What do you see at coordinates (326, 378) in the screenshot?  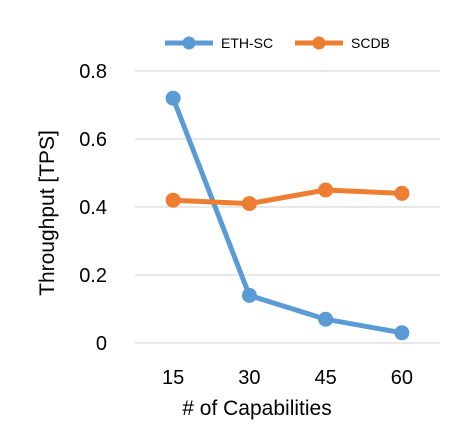 I see `x-tick-label: 45` at bounding box center [326, 378].